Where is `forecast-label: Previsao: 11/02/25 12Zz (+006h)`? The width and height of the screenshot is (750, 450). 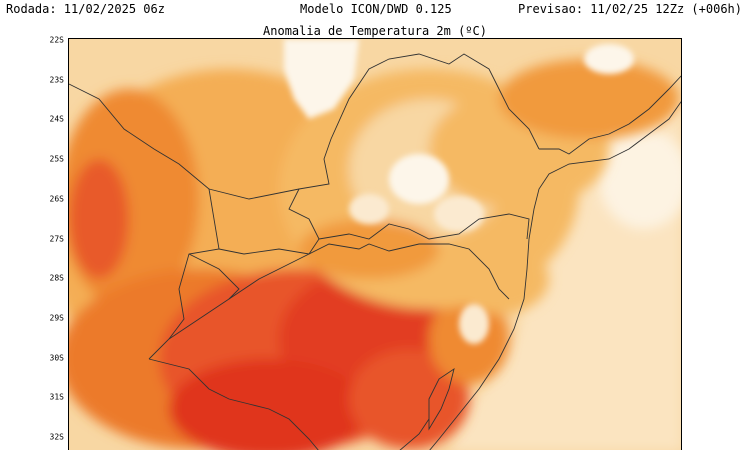
forecast-label: Previsao: 11/02/25 12Zz (+006h) is located at coordinates (630, 9).